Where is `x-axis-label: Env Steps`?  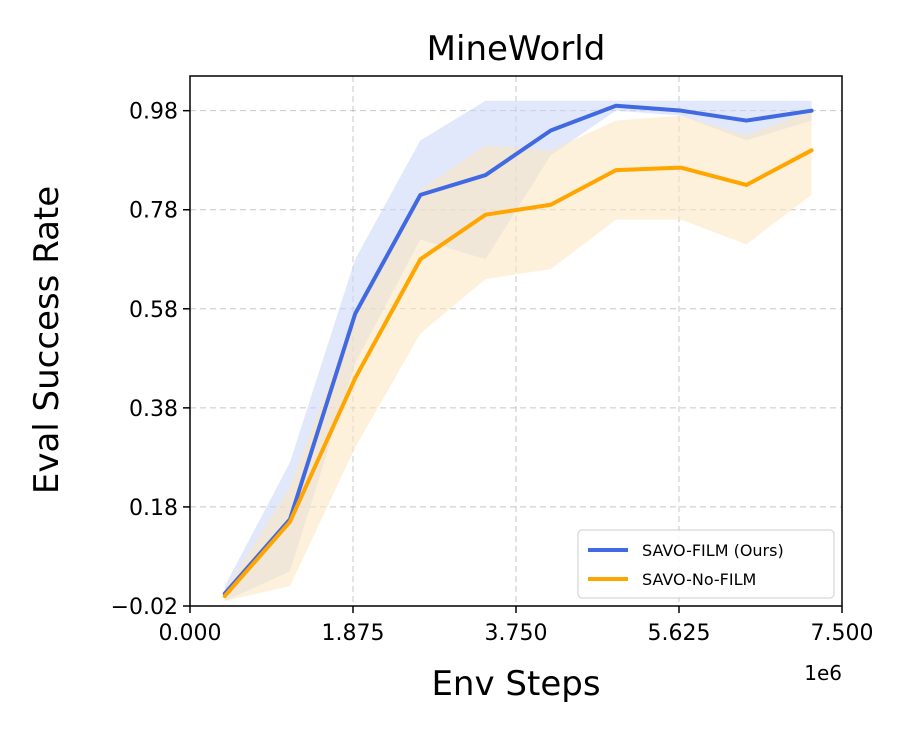
x-axis-label: Env Steps is located at coordinates (515, 684).